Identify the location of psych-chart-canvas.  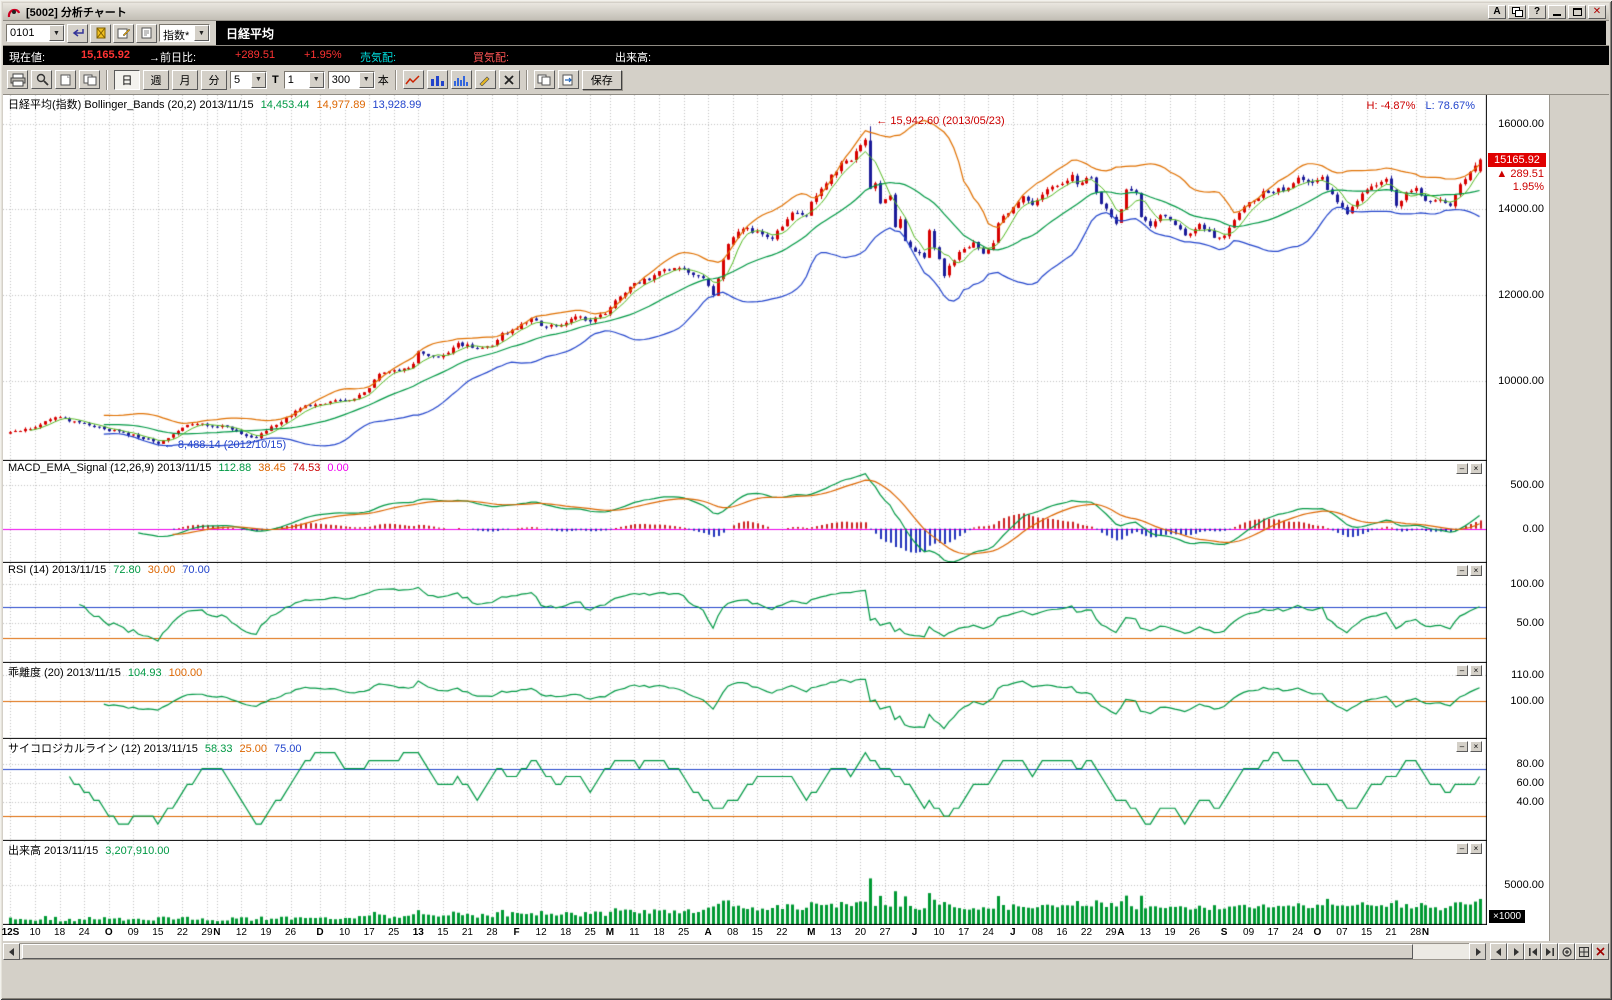
(745, 790).